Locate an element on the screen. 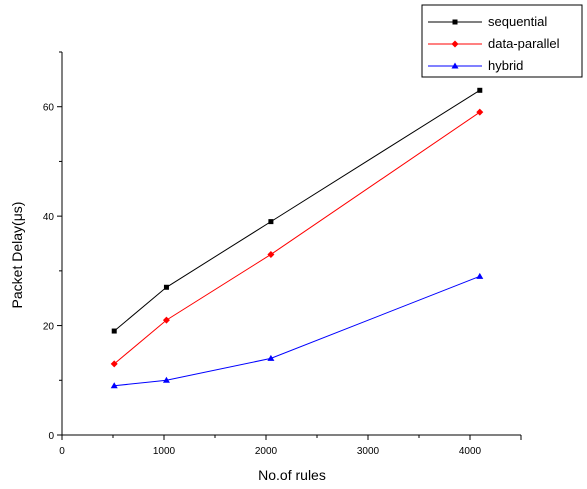  y-tick-label: 0 is located at coordinates (51, 436).